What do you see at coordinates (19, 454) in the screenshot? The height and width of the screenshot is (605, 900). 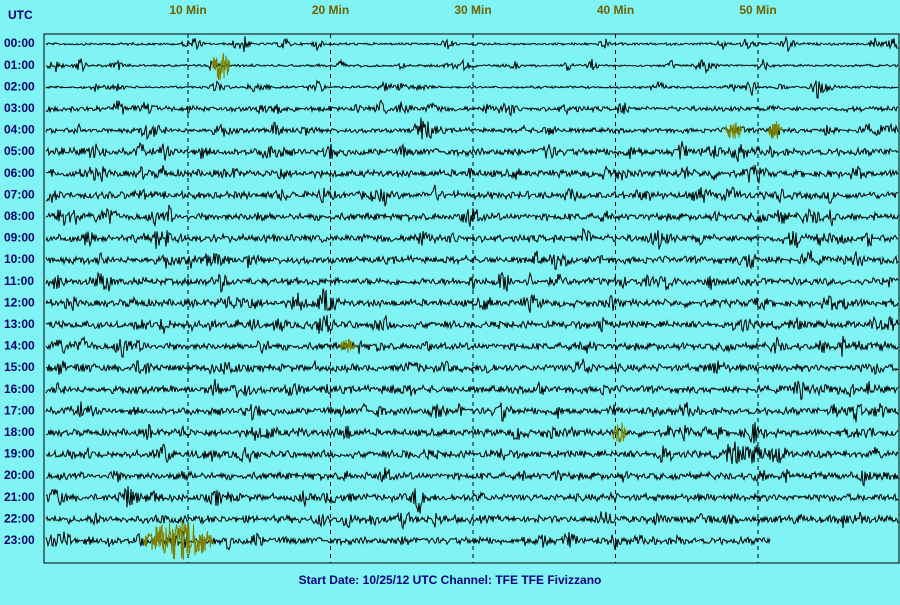 I see `hour-label: 19:00` at bounding box center [19, 454].